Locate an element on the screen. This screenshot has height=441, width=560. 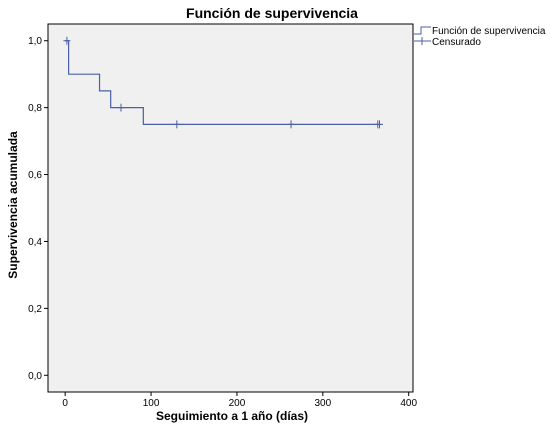
legend-label-survival: Función de supervivencia is located at coordinates (489, 31).